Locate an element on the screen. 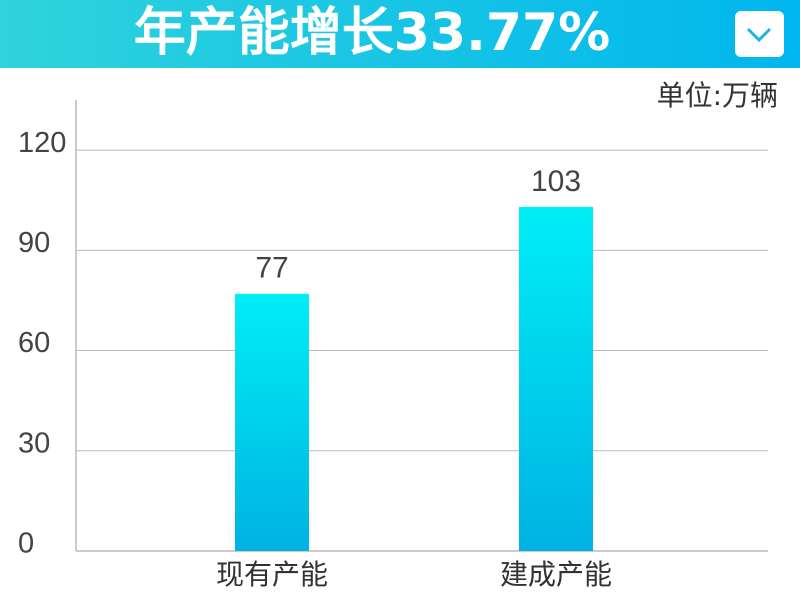  y-tick-label: 120 is located at coordinates (42, 143).